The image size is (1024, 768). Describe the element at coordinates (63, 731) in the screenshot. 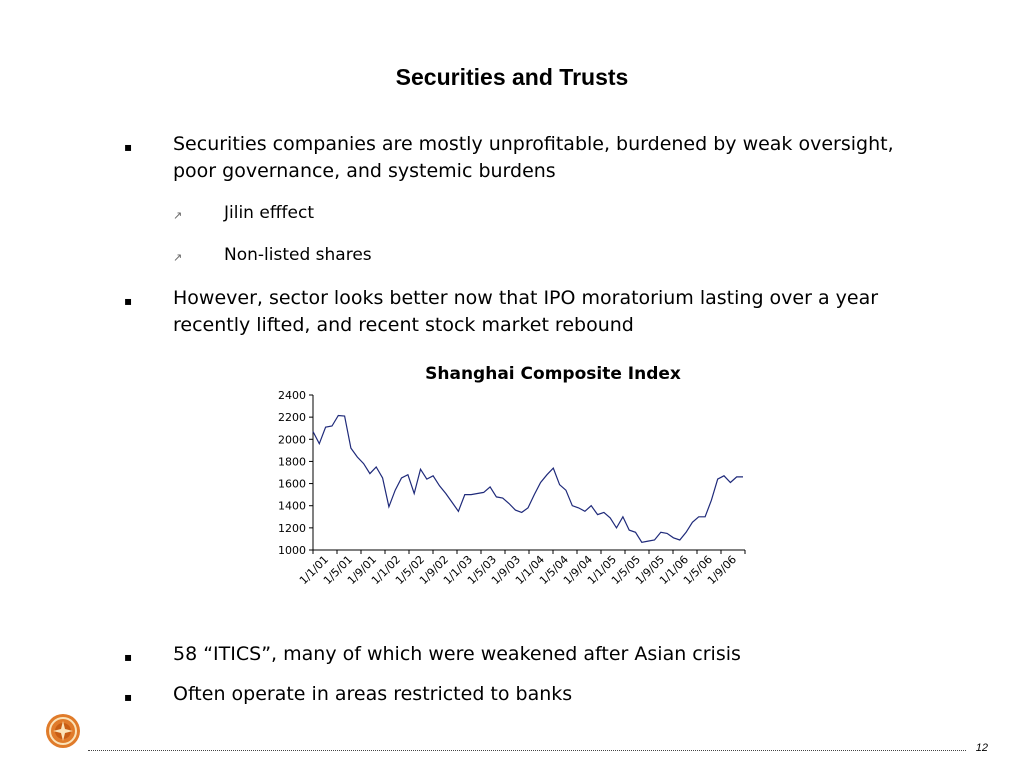

I see `ornamental-seal-logo-icon` at that location.